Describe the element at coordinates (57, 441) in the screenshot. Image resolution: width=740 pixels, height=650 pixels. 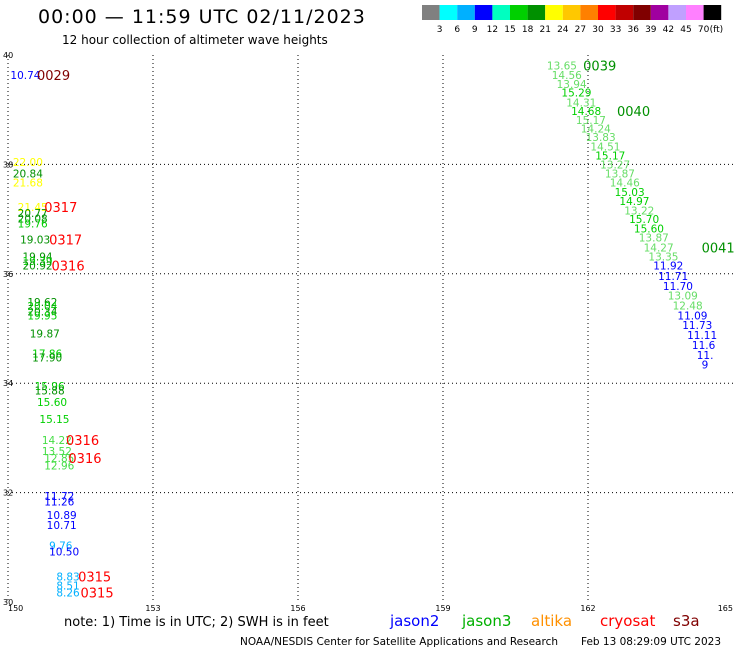
I see `wave-height-label: 14.22` at that location.